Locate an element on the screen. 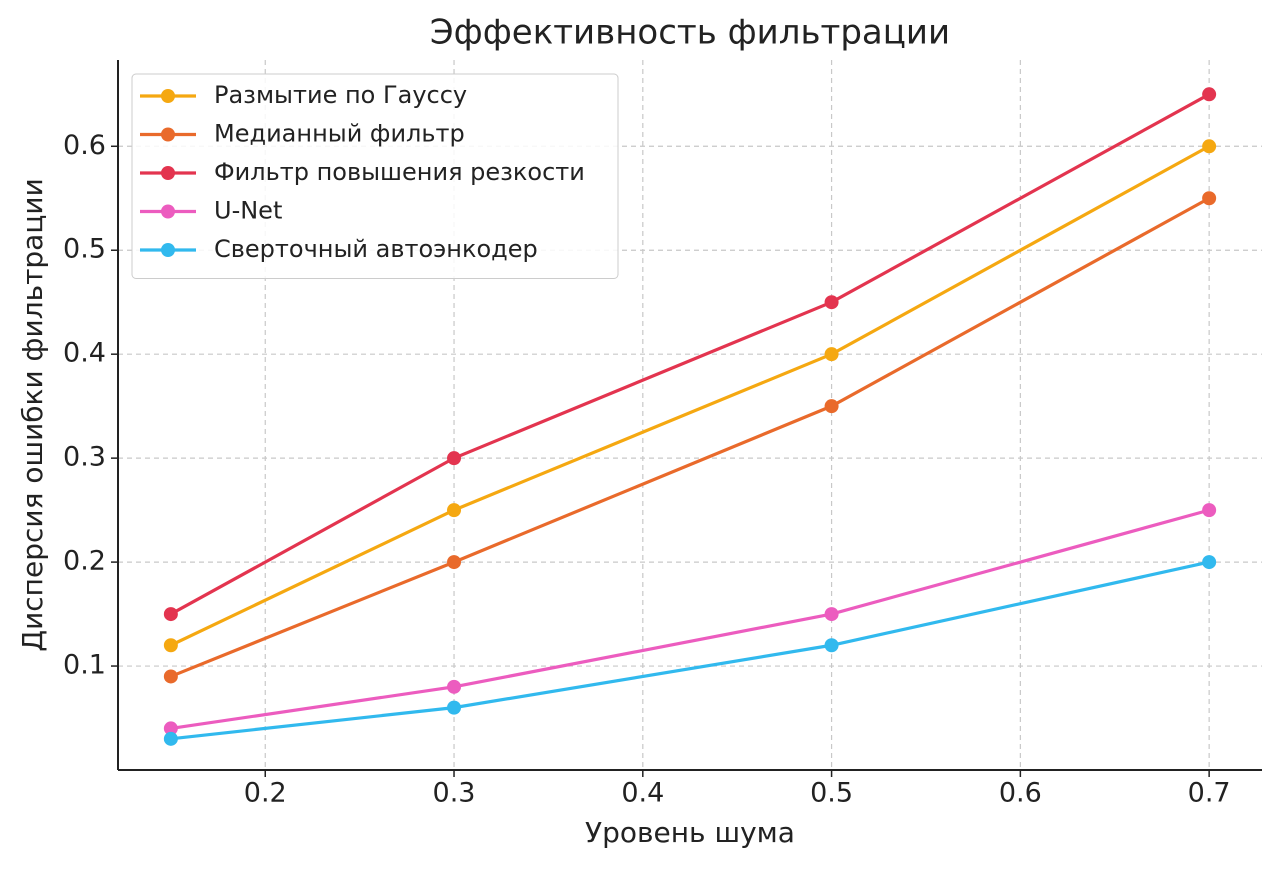  y-tick-label: 0.4 is located at coordinates (84, 353).